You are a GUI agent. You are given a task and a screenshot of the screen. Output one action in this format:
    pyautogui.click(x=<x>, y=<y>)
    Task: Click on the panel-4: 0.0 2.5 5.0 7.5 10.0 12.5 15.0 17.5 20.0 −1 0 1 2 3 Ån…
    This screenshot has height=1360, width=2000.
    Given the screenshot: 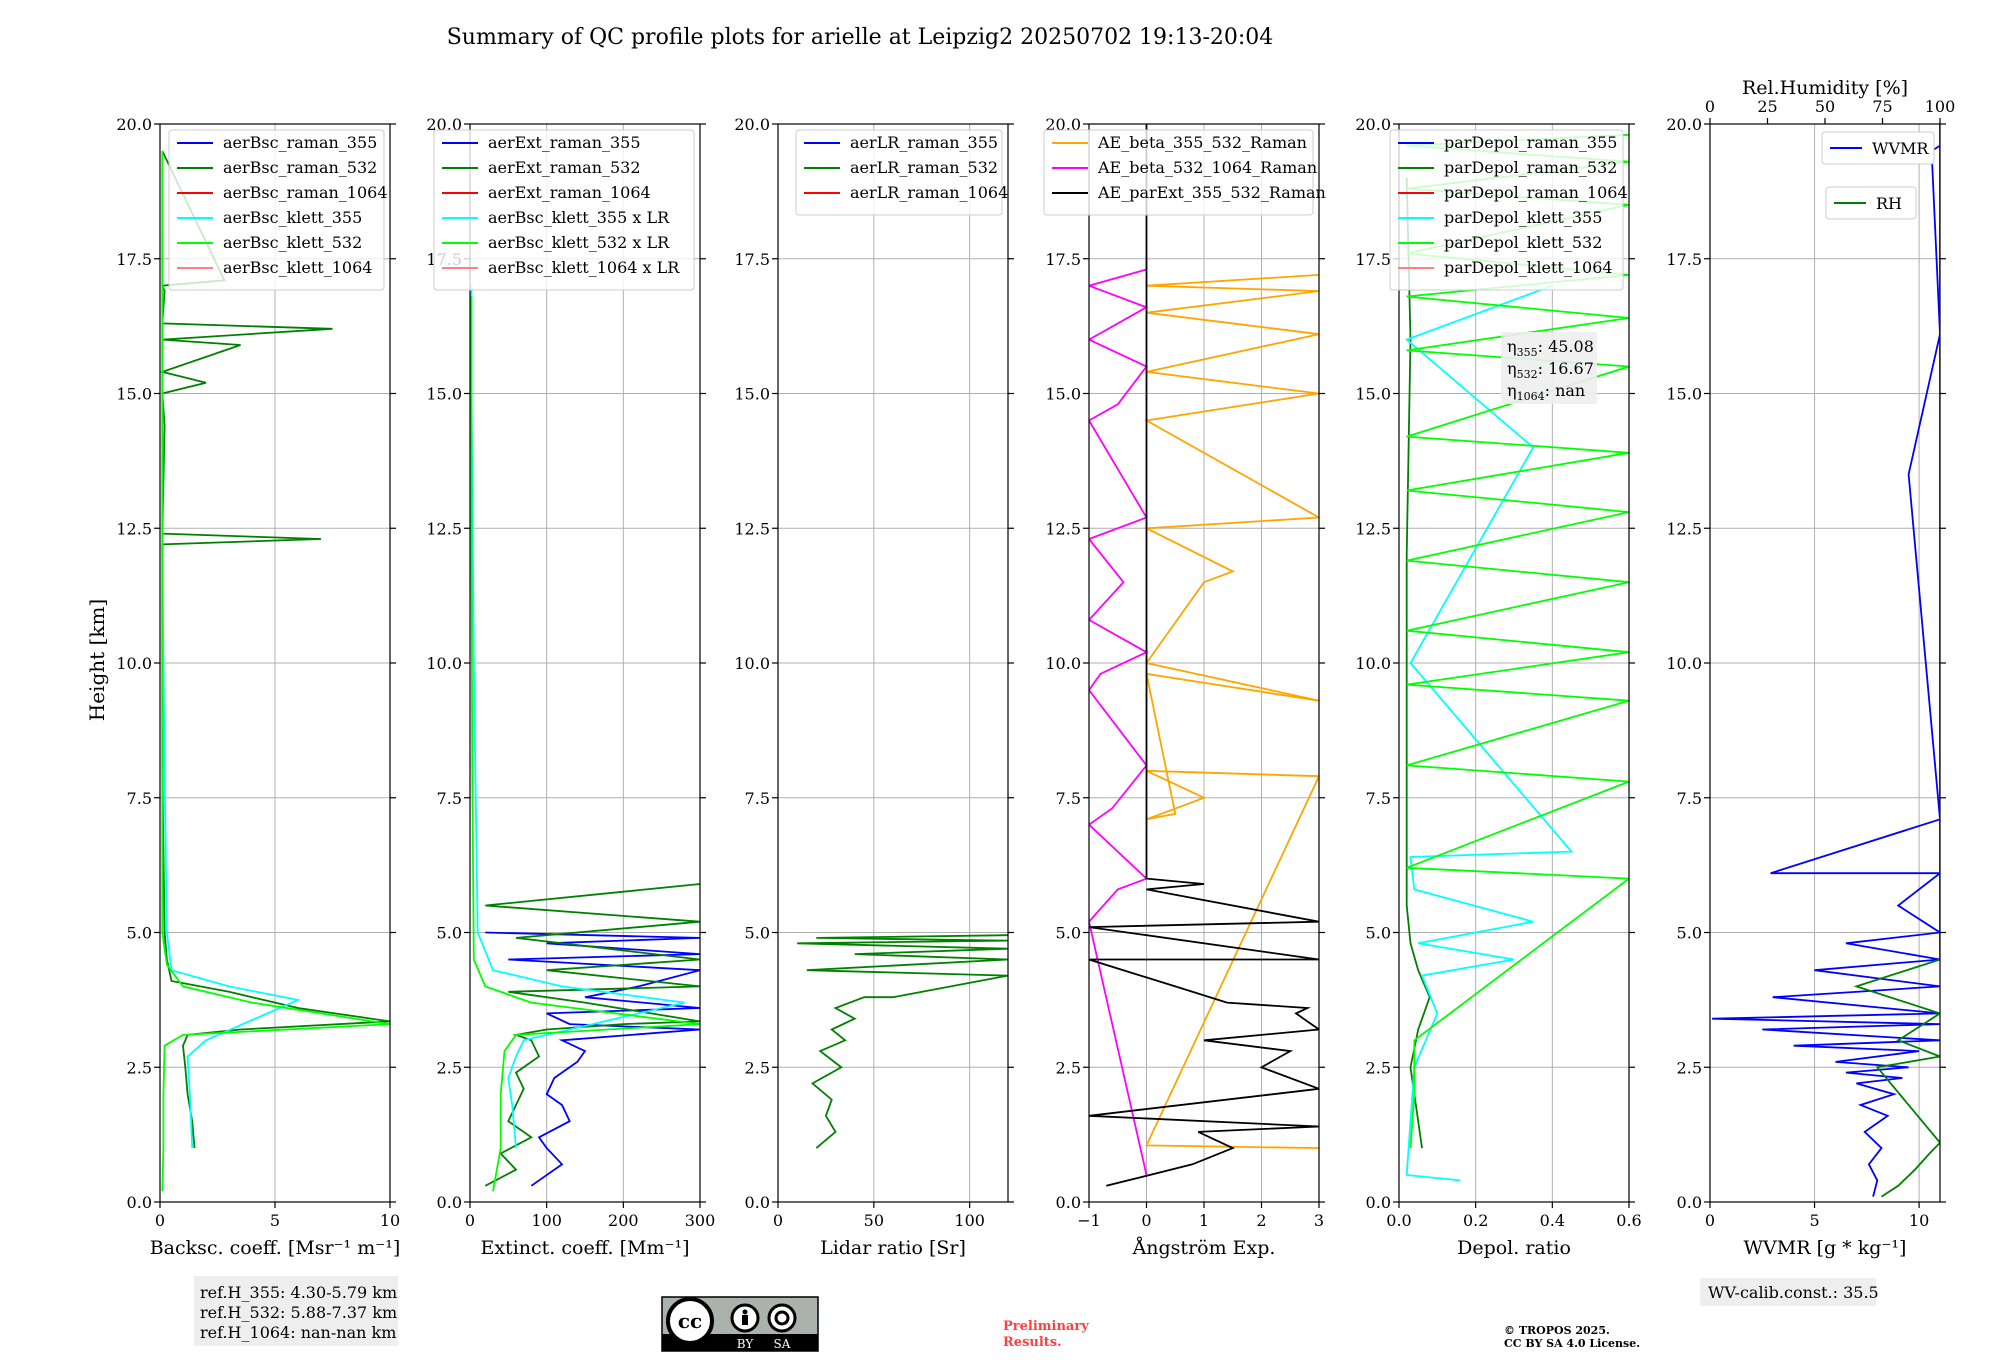 What is the action you would take?
    pyautogui.click(x=1184, y=687)
    